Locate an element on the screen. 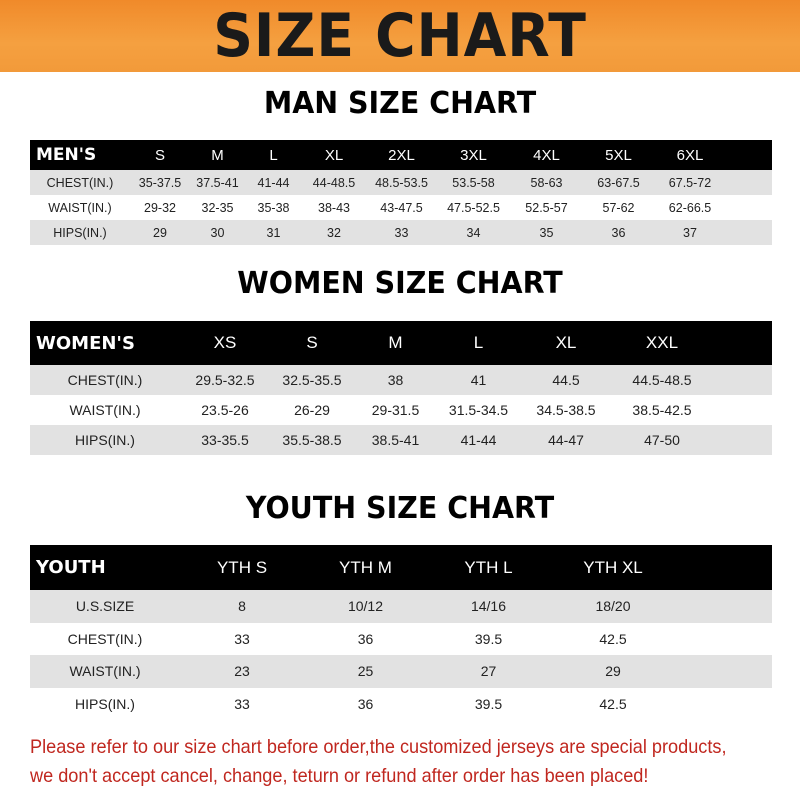 This screenshot has width=800, height=800. table-cell: 41 is located at coordinates (478, 380).